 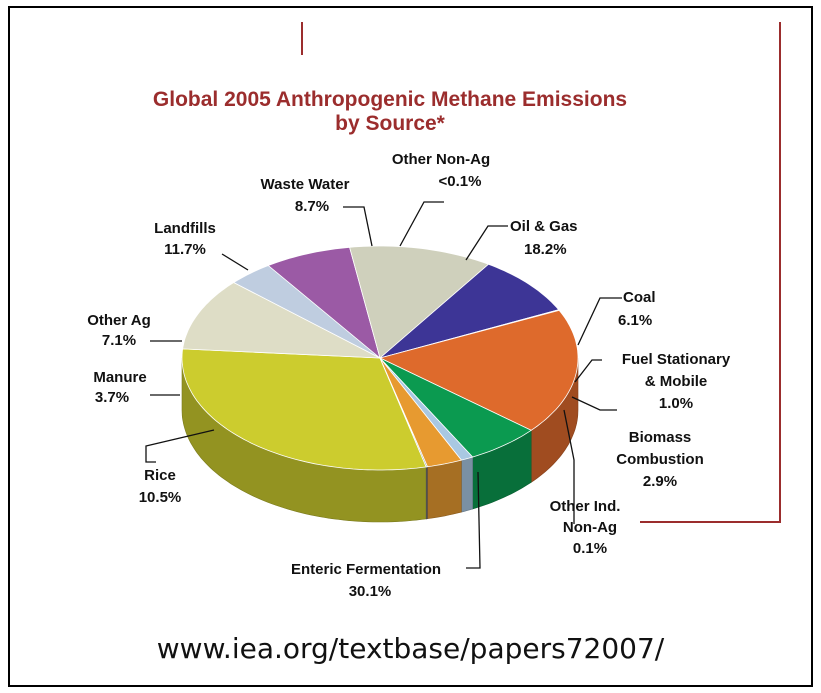 I want to click on label-manure-value: 3.7%, so click(x=112, y=397).